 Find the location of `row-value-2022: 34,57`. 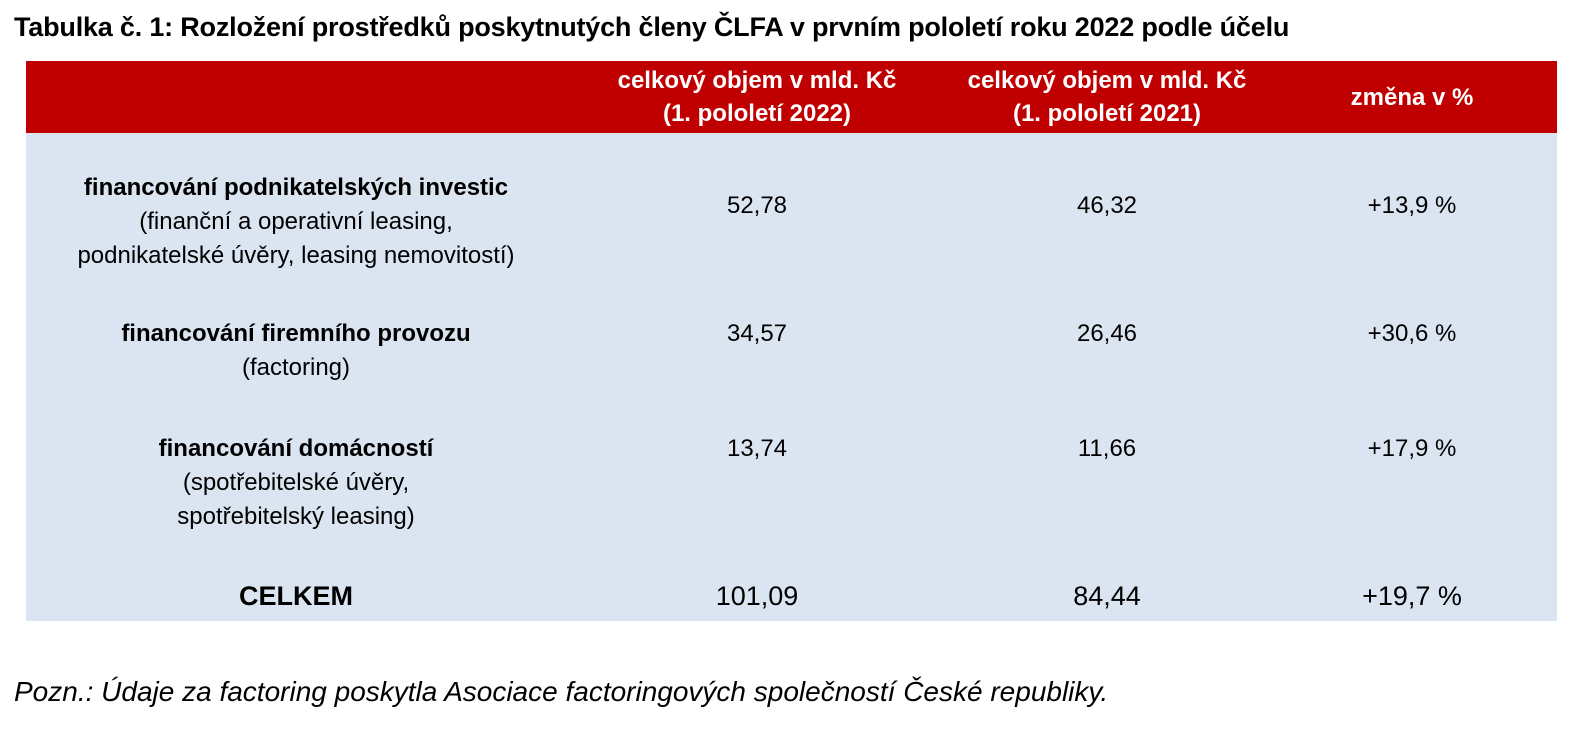

row-value-2022: 34,57 is located at coordinates (757, 333).